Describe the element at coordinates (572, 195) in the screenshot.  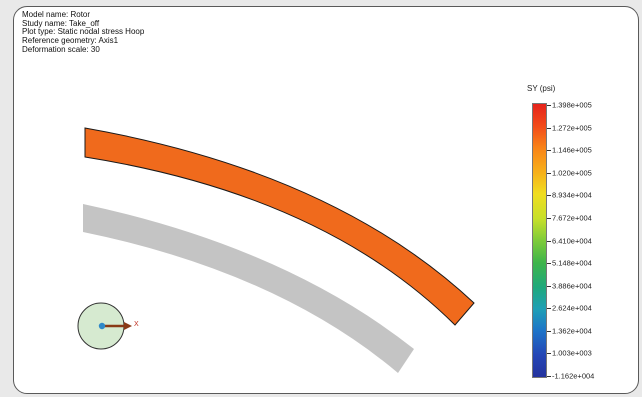
I see `legend-tick-label: 8.934e+004` at that location.